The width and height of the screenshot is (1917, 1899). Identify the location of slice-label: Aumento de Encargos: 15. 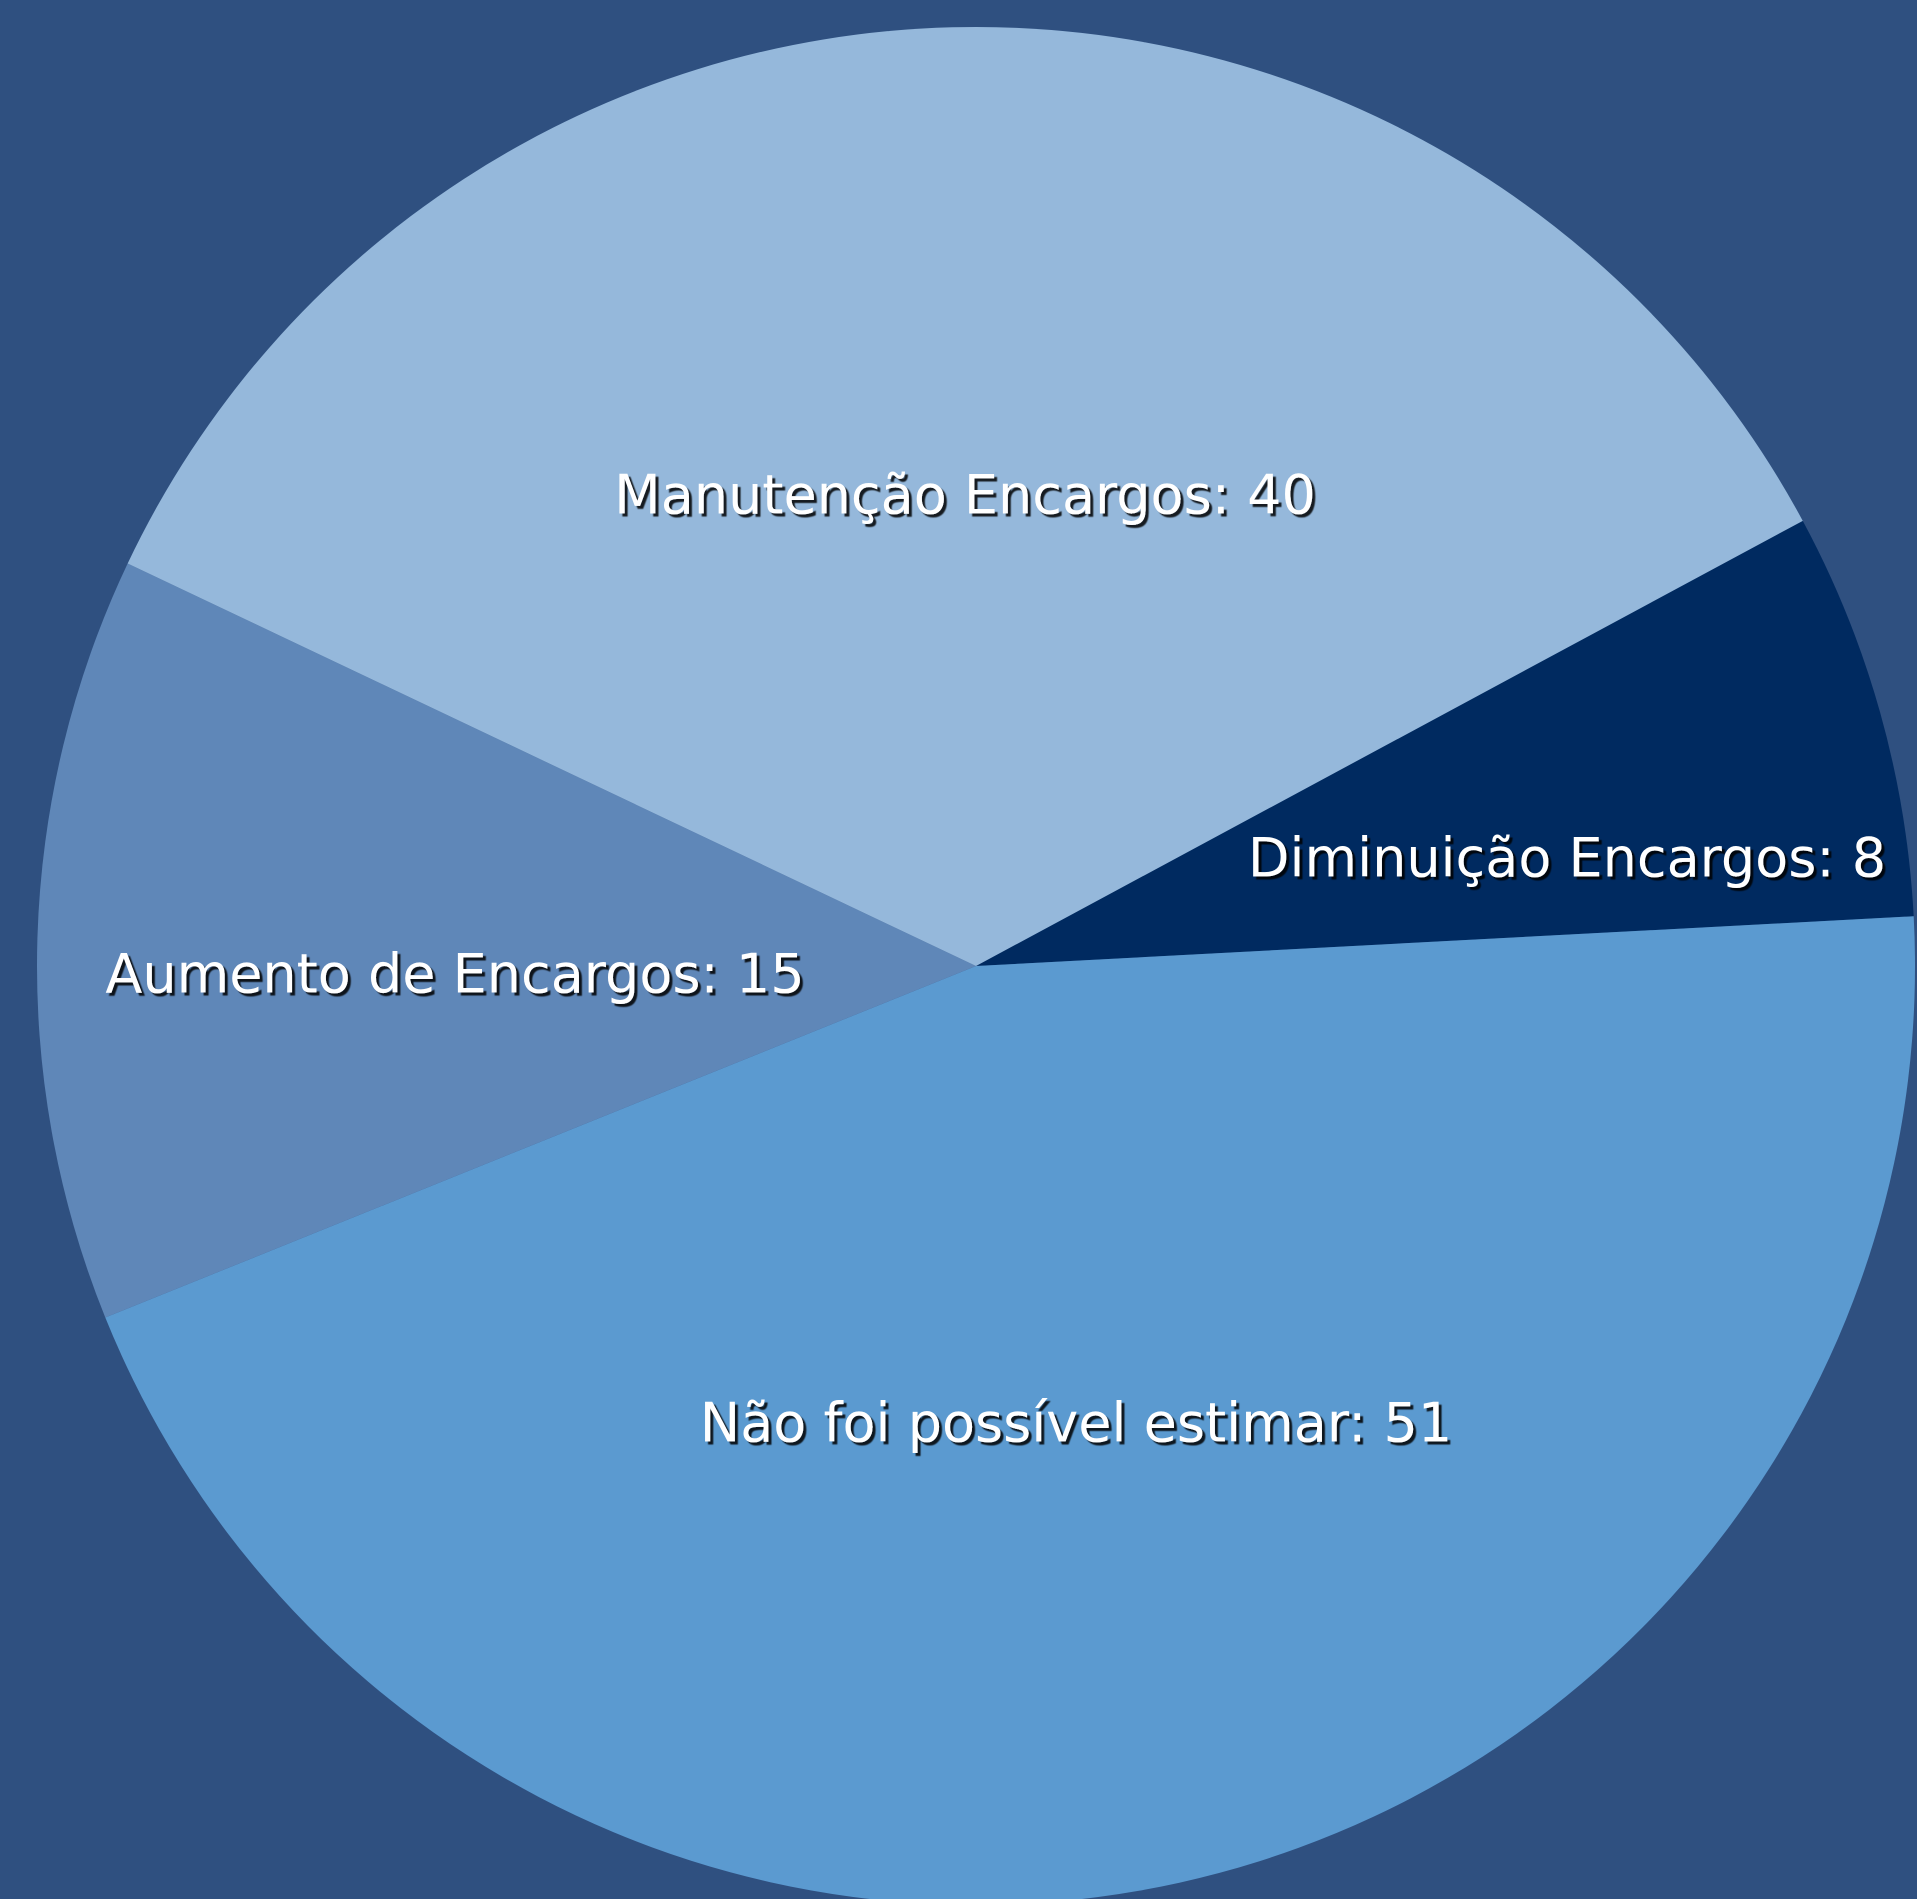
(454, 974).